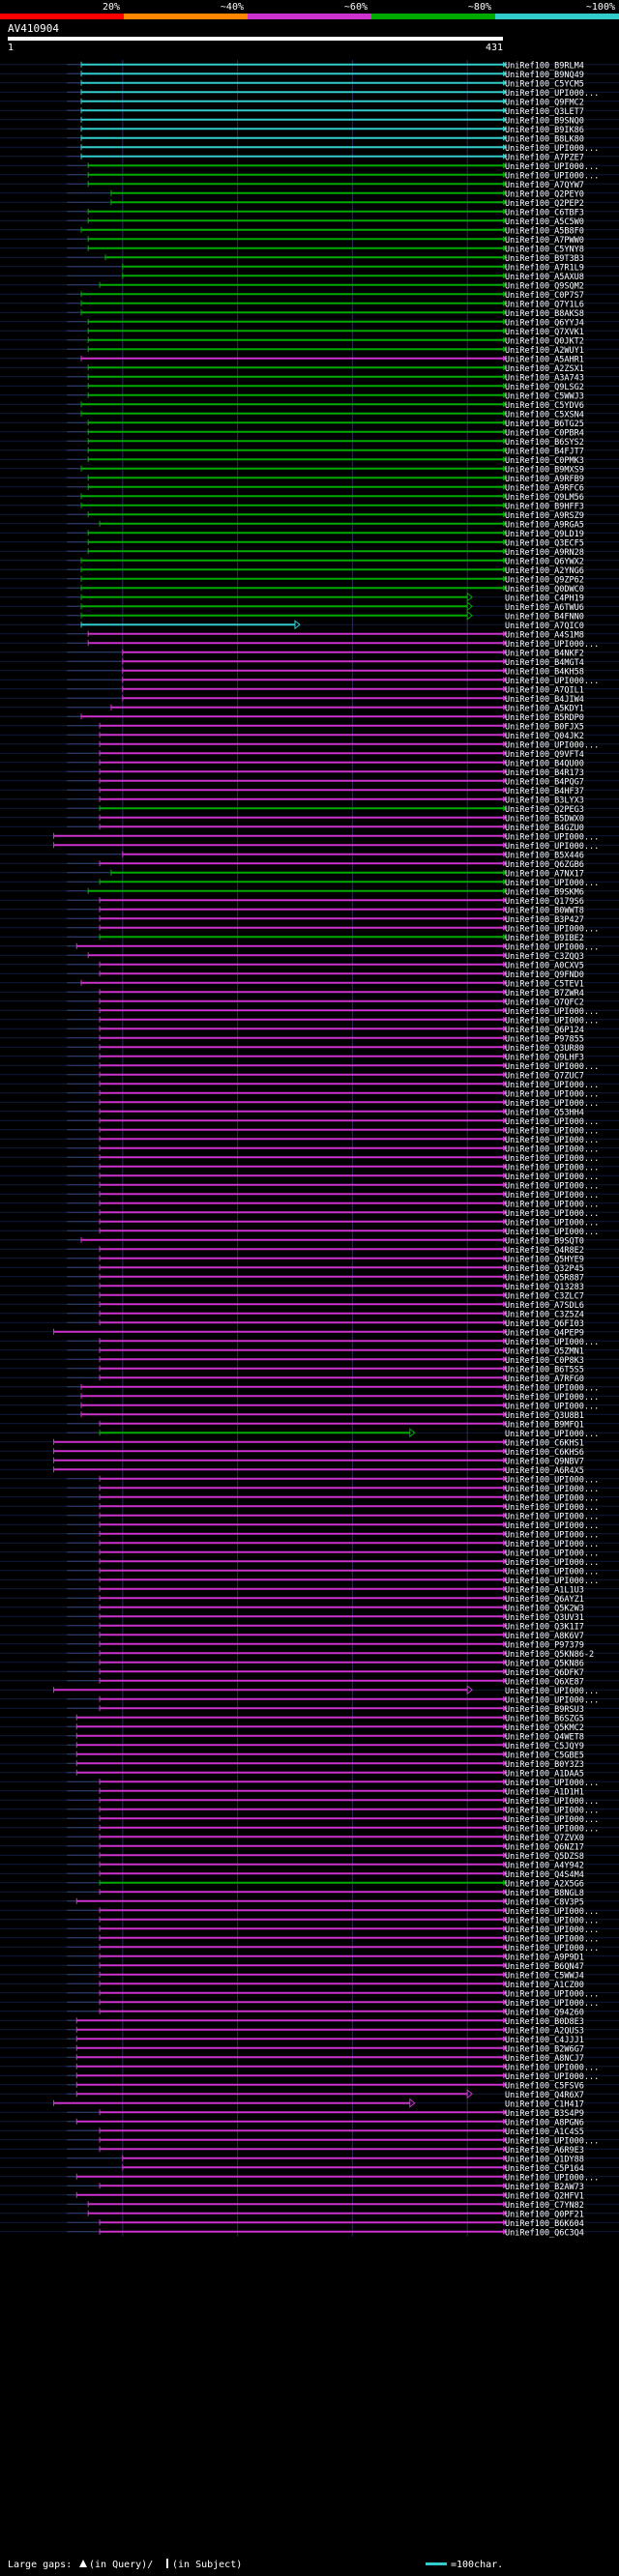  Describe the element at coordinates (544, 561) in the screenshot. I see `hit-label: UniRef100_Q6YWX2` at that location.